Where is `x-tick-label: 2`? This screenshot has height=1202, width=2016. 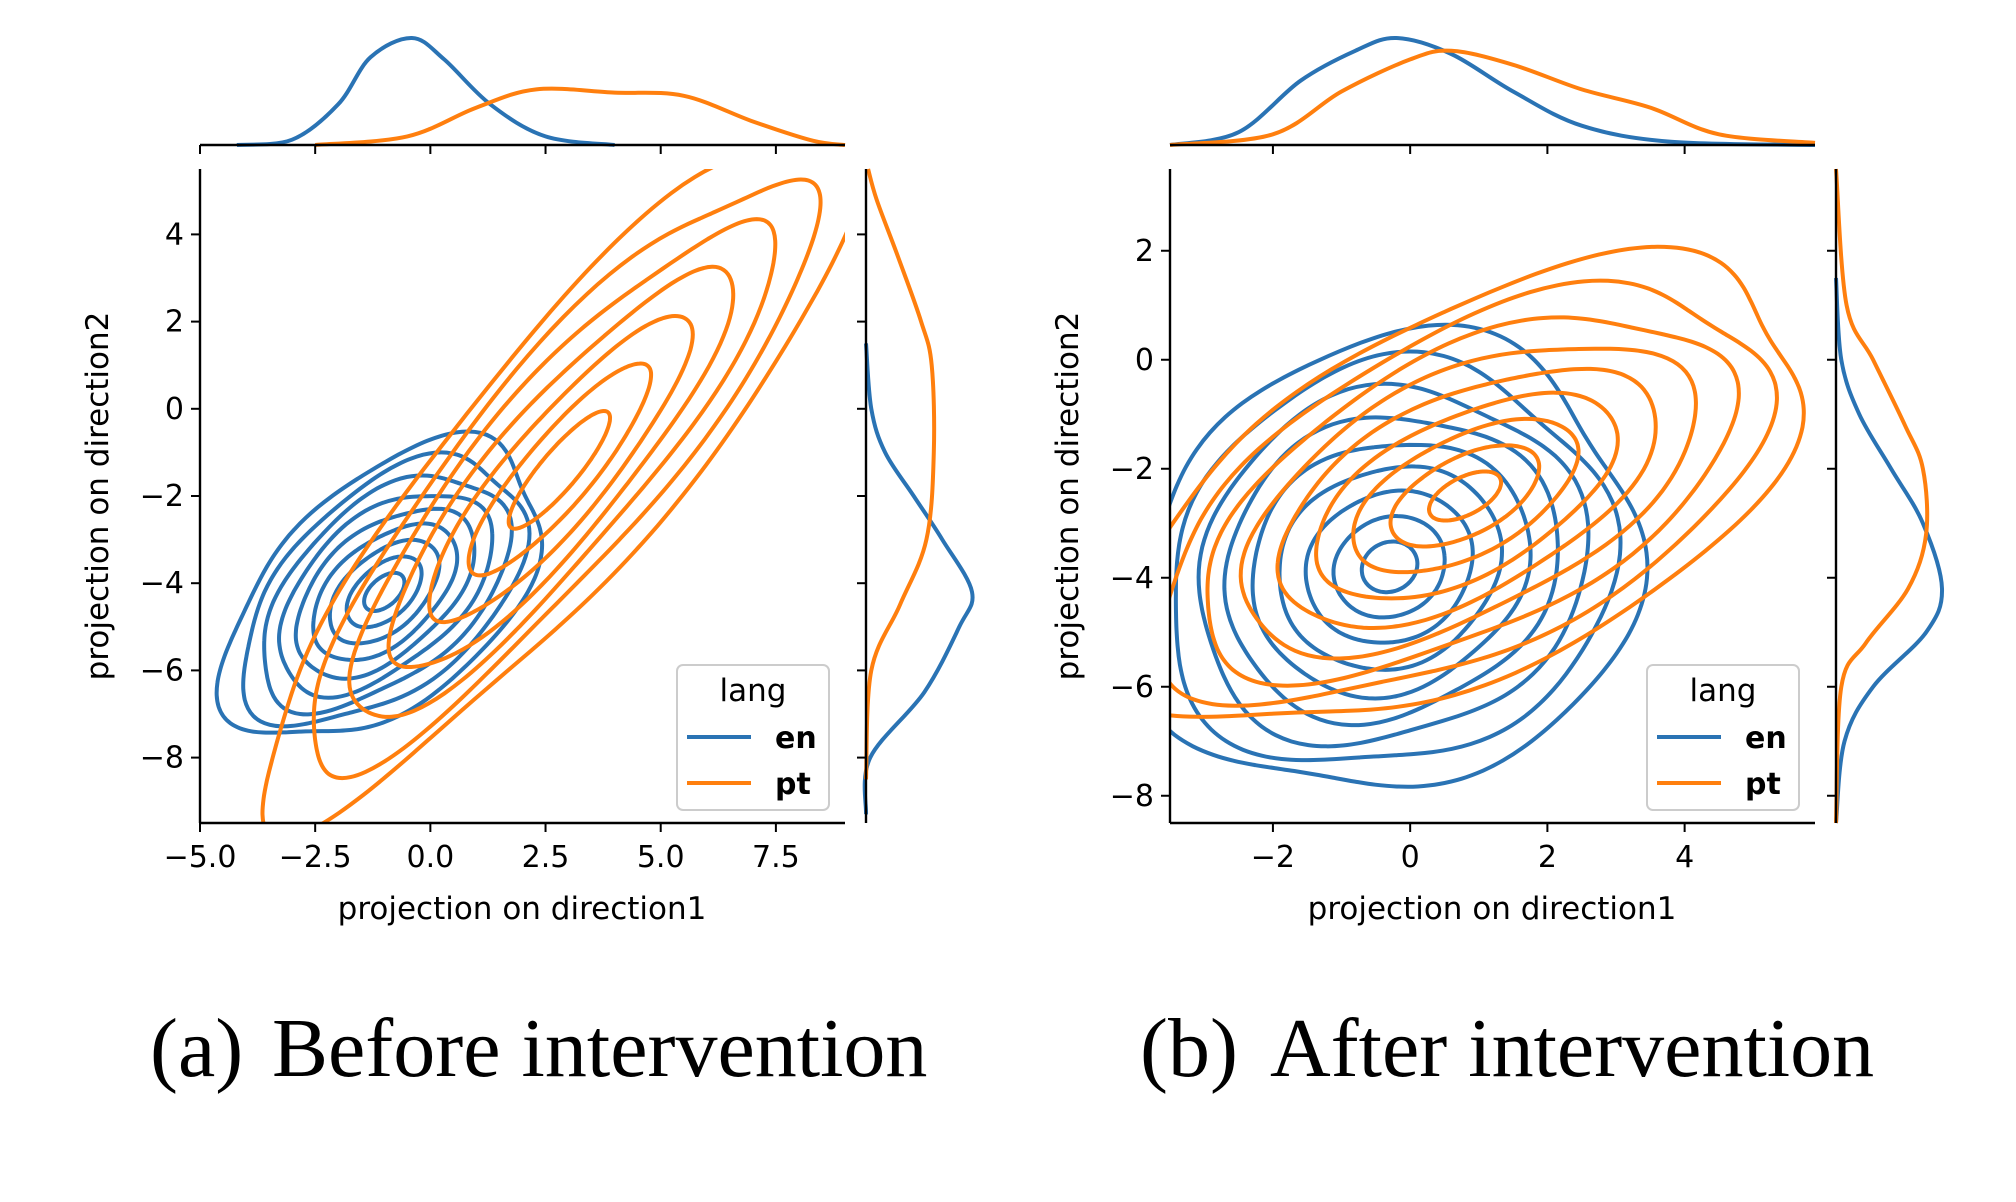 x-tick-label: 2 is located at coordinates (1547, 857).